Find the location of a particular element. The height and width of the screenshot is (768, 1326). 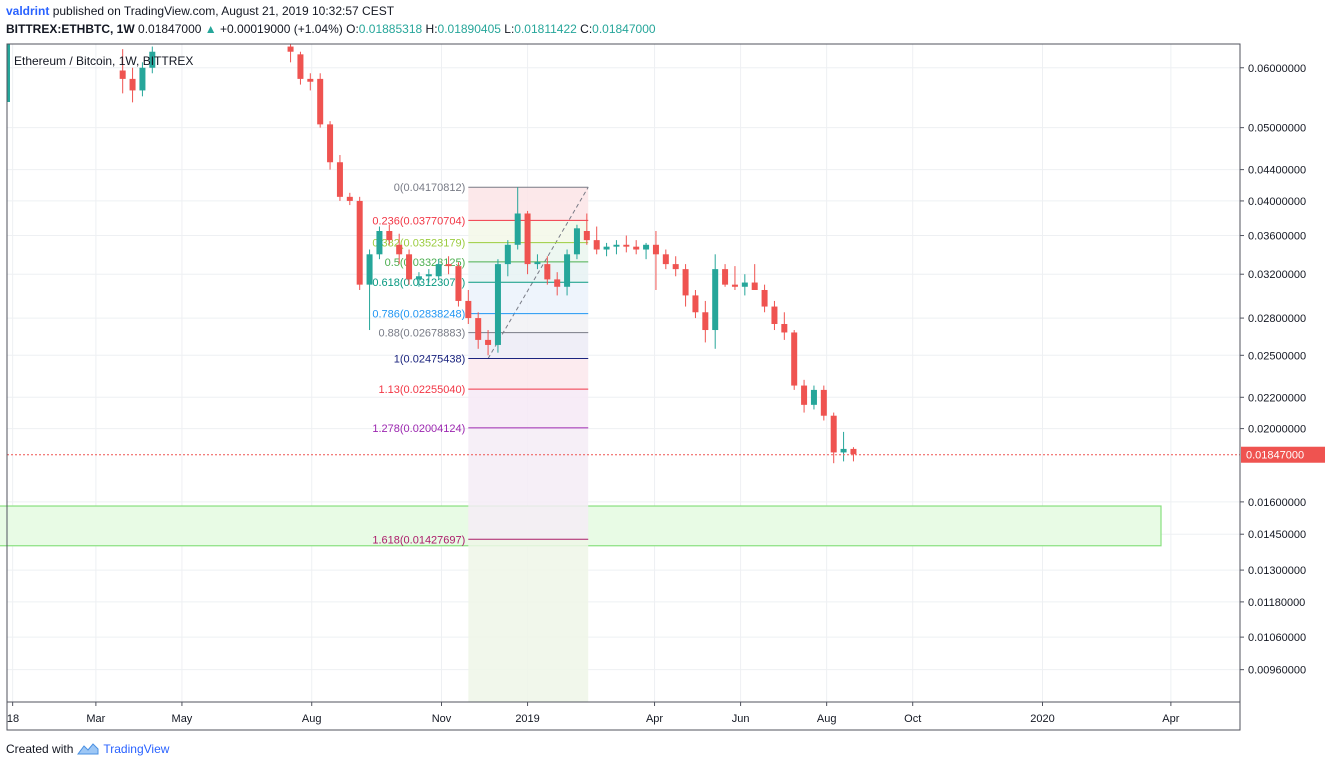

x-tick-label: 2020 is located at coordinates (1042, 719).